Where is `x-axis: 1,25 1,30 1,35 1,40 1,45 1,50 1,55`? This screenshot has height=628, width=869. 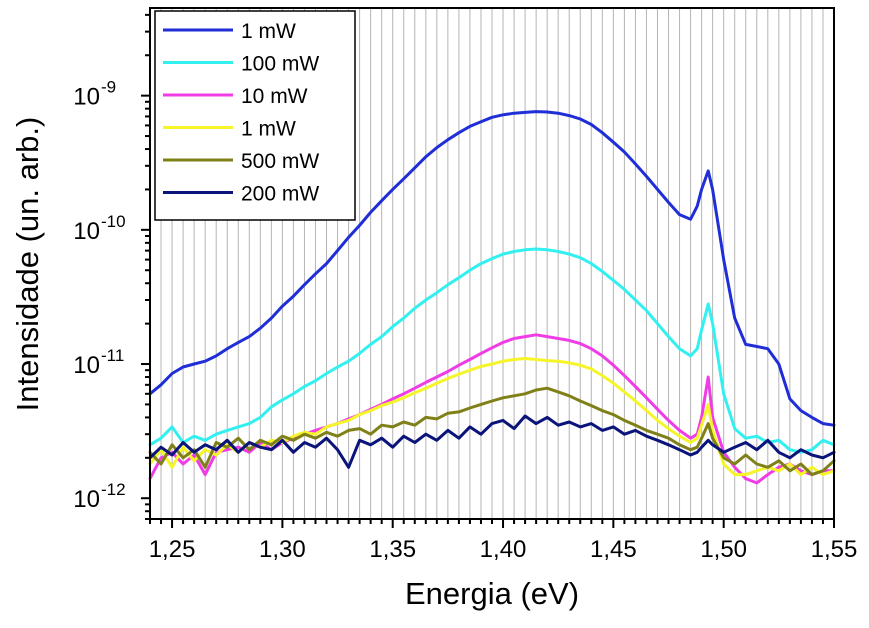 x-axis: 1,25 1,30 1,35 1,40 1,45 1,50 1,55 is located at coordinates (503, 541).